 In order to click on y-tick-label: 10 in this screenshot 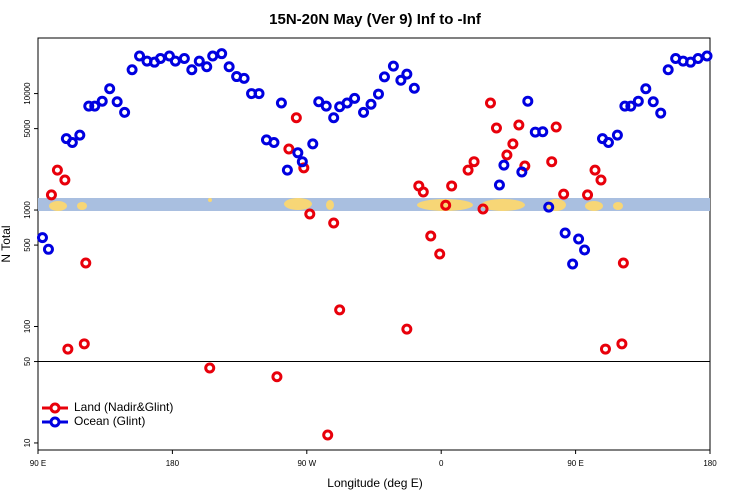, I will do `click(27, 442)`.